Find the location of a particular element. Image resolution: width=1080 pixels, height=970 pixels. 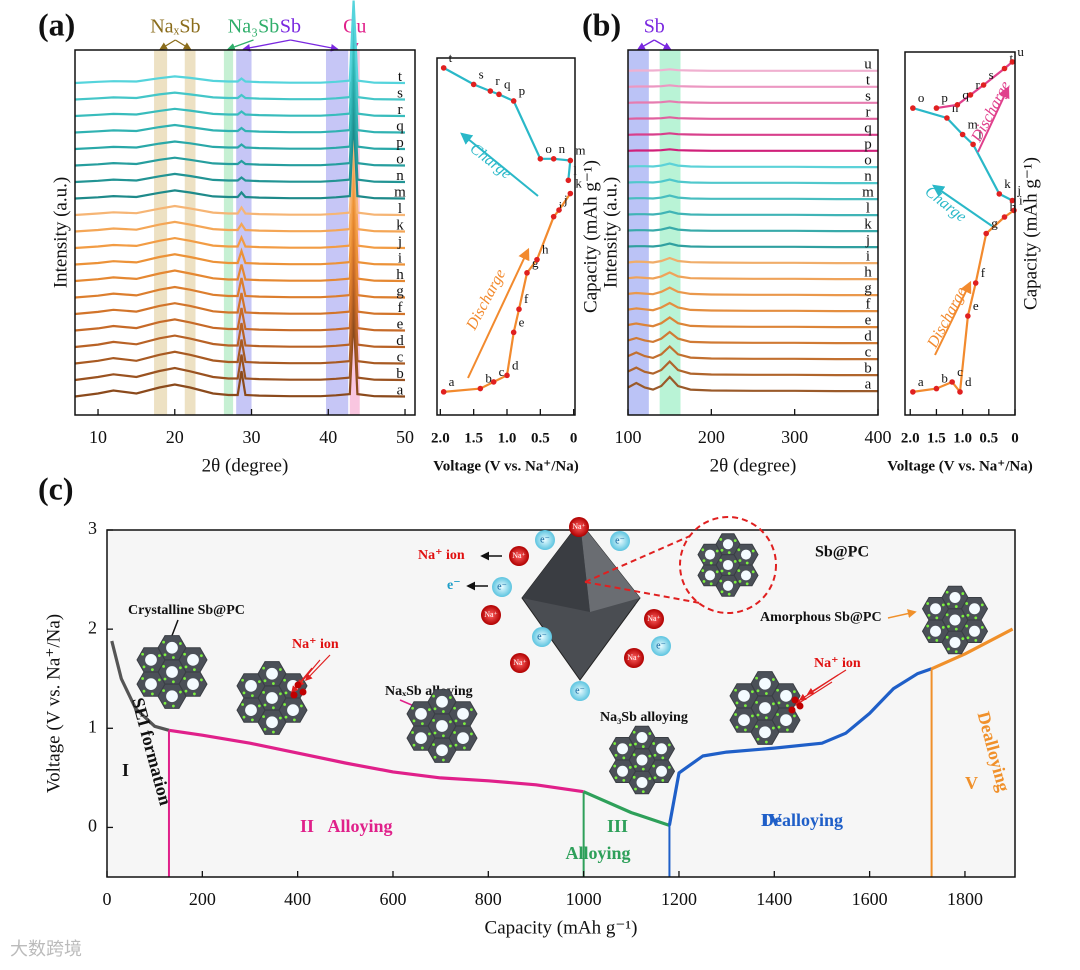

stage-label: Alloying is located at coordinates (359, 826).